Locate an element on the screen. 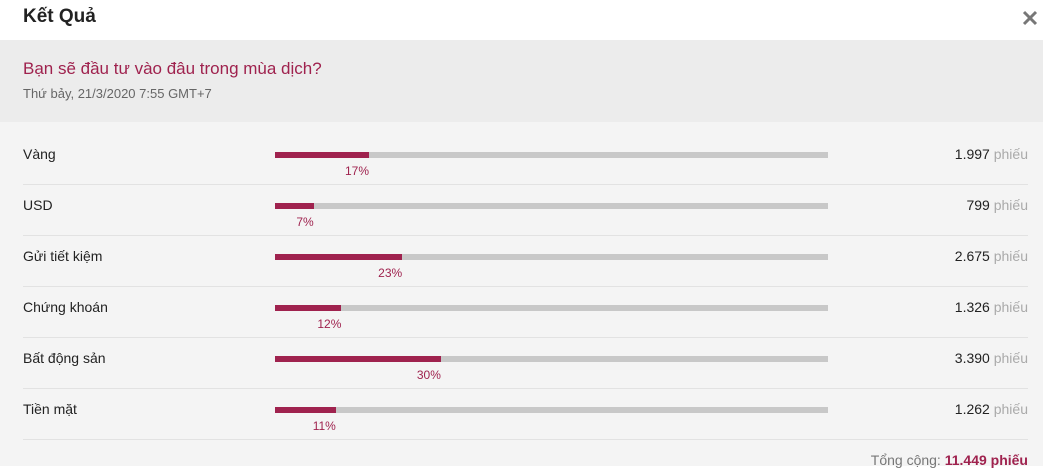 The height and width of the screenshot is (468, 1043). header is located at coordinates (521, 20).